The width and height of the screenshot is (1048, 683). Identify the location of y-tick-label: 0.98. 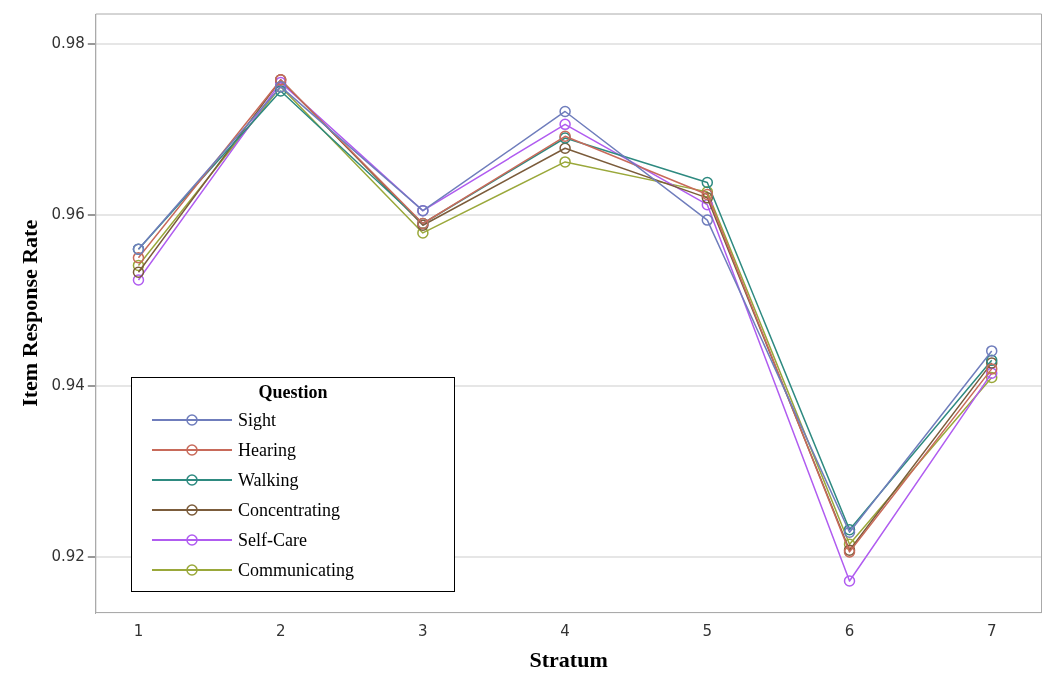
(68, 42).